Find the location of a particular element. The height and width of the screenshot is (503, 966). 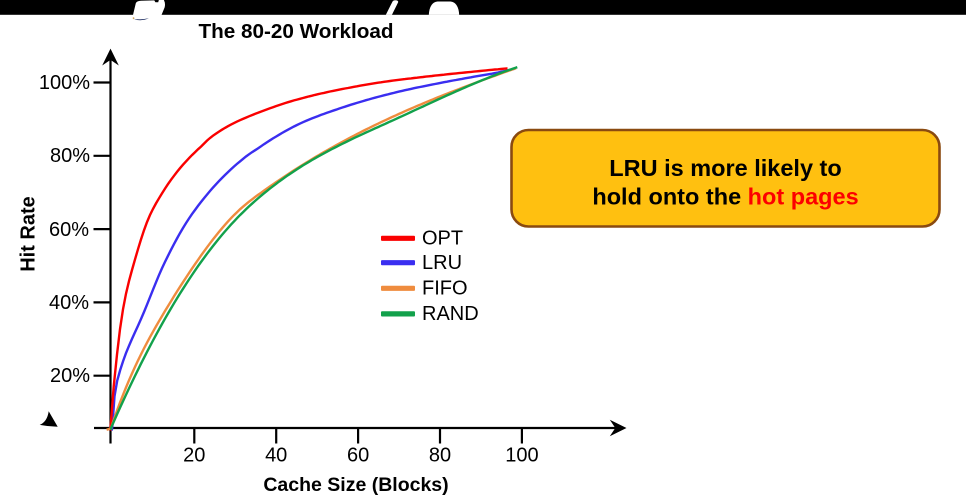

svg-text: 60% is located at coordinates (69, 230).